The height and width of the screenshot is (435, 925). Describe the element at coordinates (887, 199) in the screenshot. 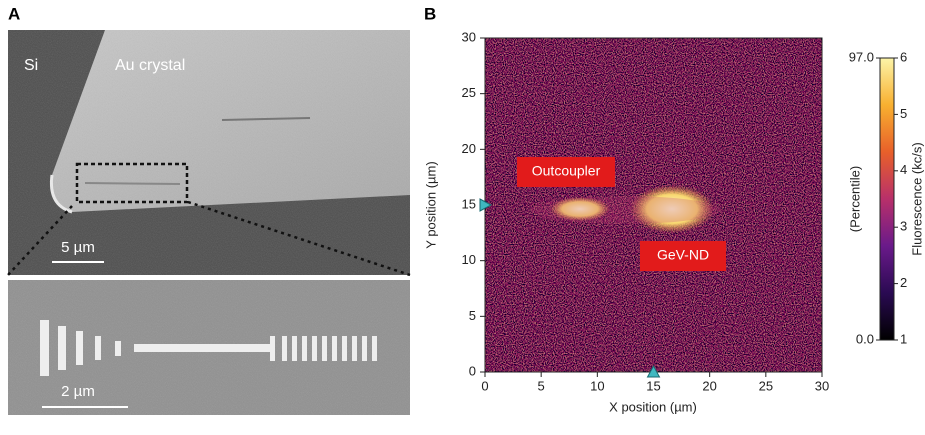

I see `colorbar` at that location.